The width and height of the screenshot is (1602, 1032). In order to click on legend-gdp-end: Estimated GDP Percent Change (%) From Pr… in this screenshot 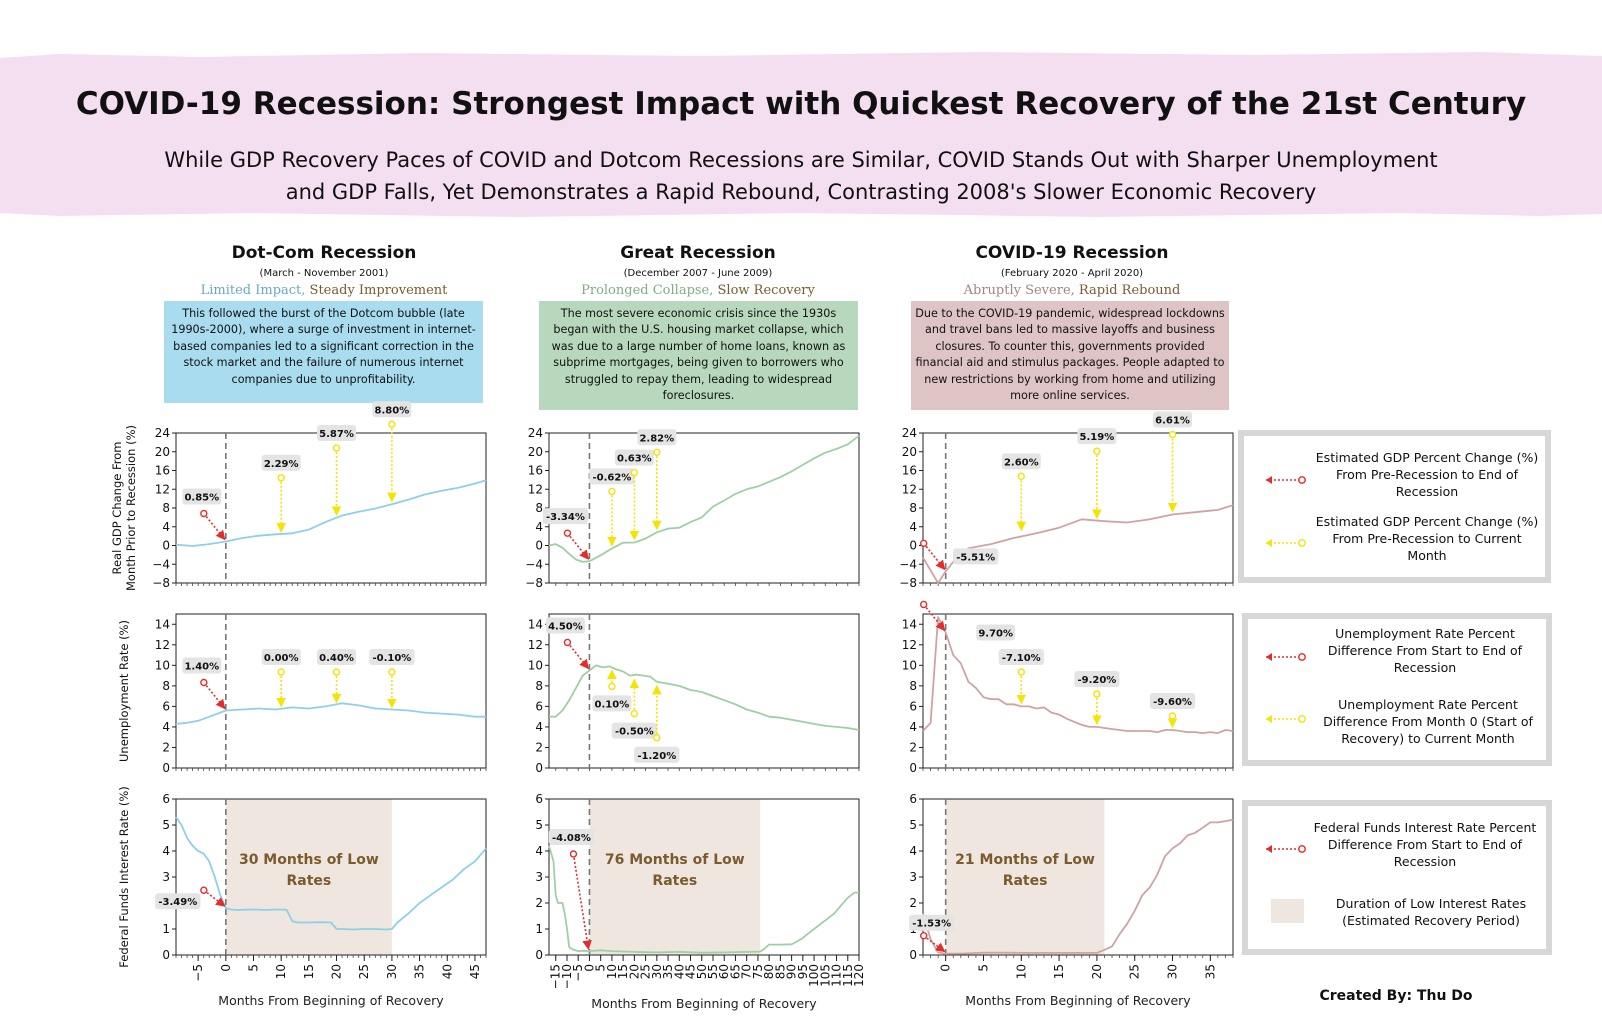, I will do `click(1427, 474)`.